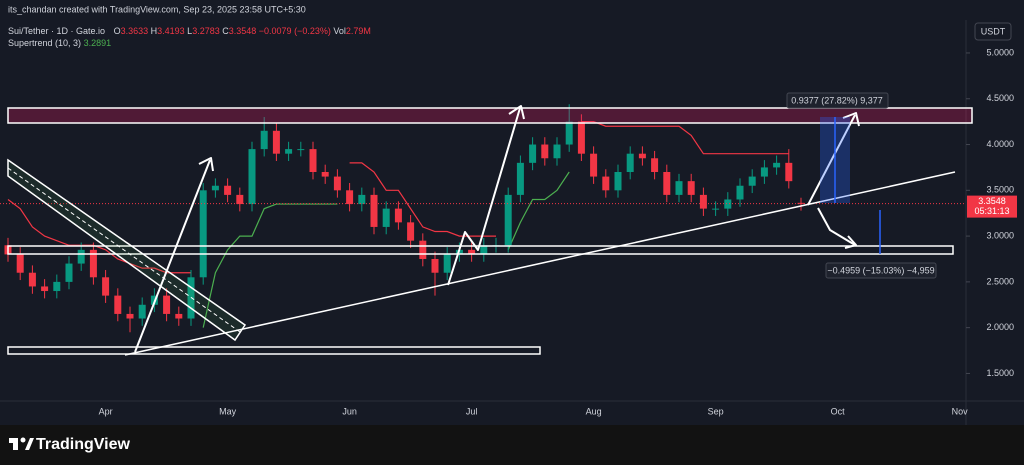 The height and width of the screenshot is (465, 1024). I want to click on indicator-line: Supertrend (10, 3) 3.2891, so click(59, 43).